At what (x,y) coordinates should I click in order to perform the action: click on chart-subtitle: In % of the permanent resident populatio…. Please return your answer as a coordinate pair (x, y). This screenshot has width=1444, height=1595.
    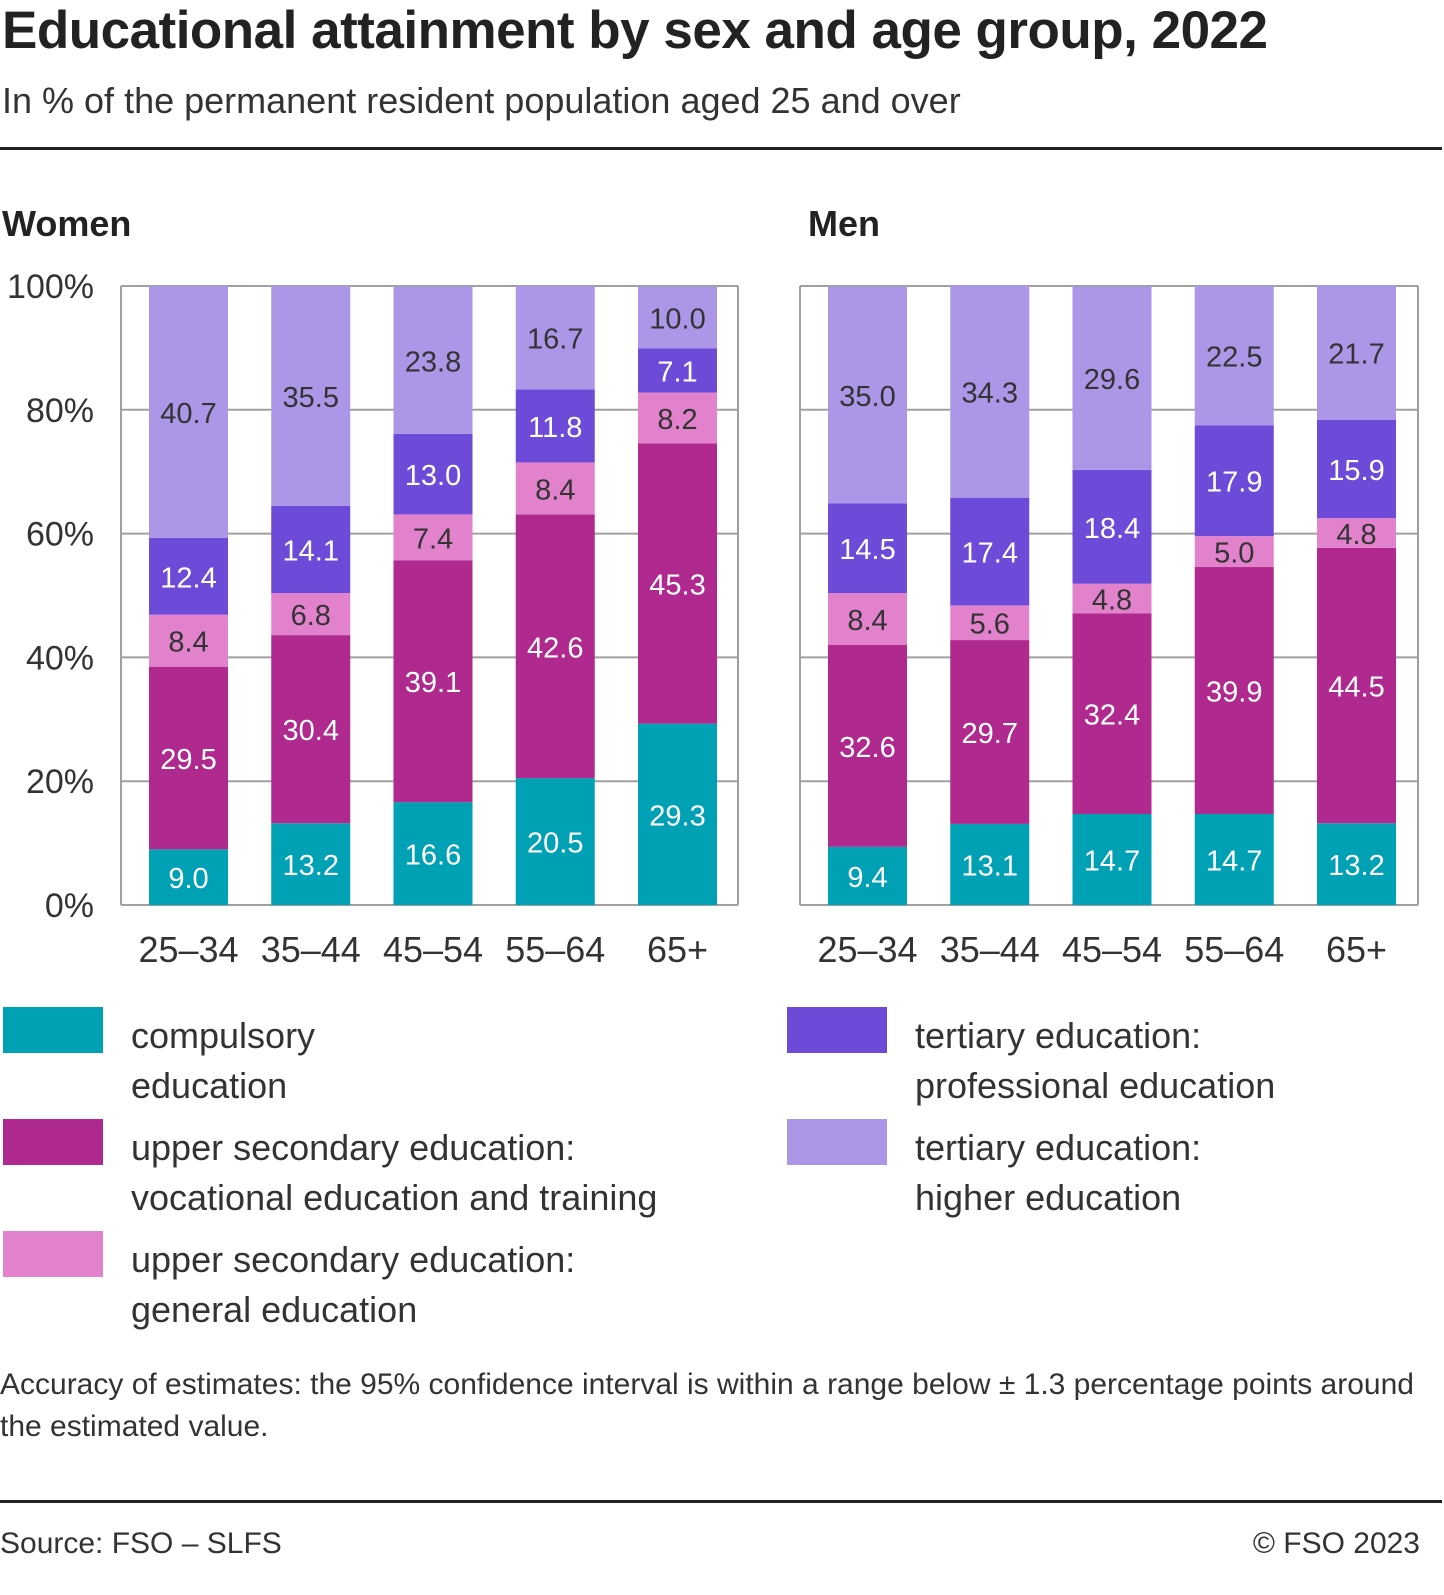
    Looking at the image, I should click on (481, 100).